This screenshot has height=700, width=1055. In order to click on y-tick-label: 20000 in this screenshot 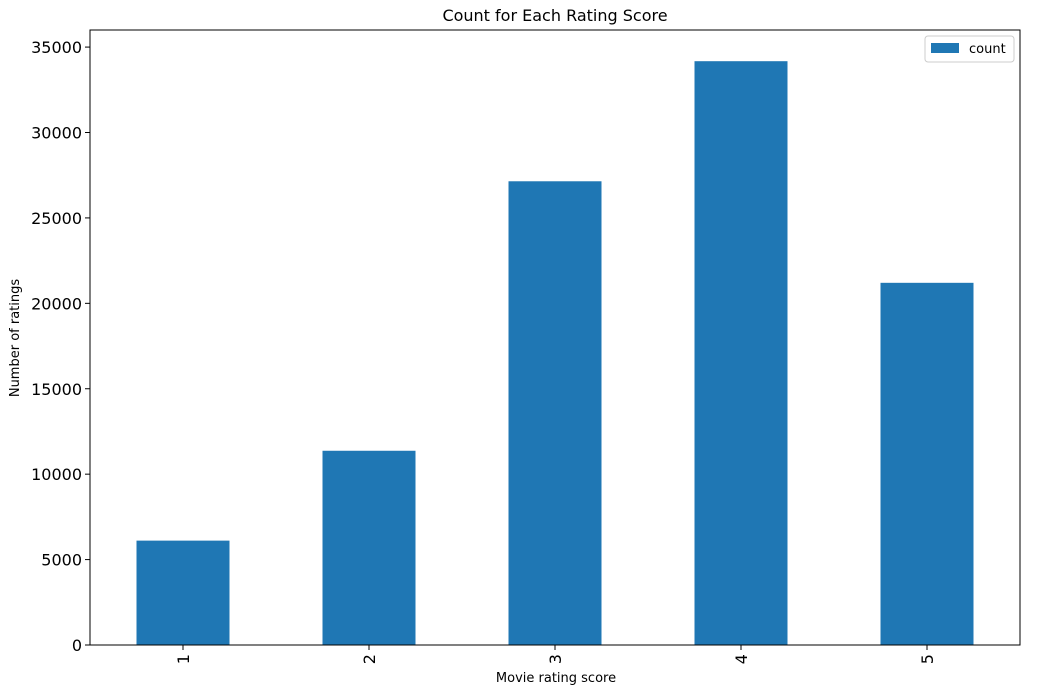, I will do `click(56, 303)`.